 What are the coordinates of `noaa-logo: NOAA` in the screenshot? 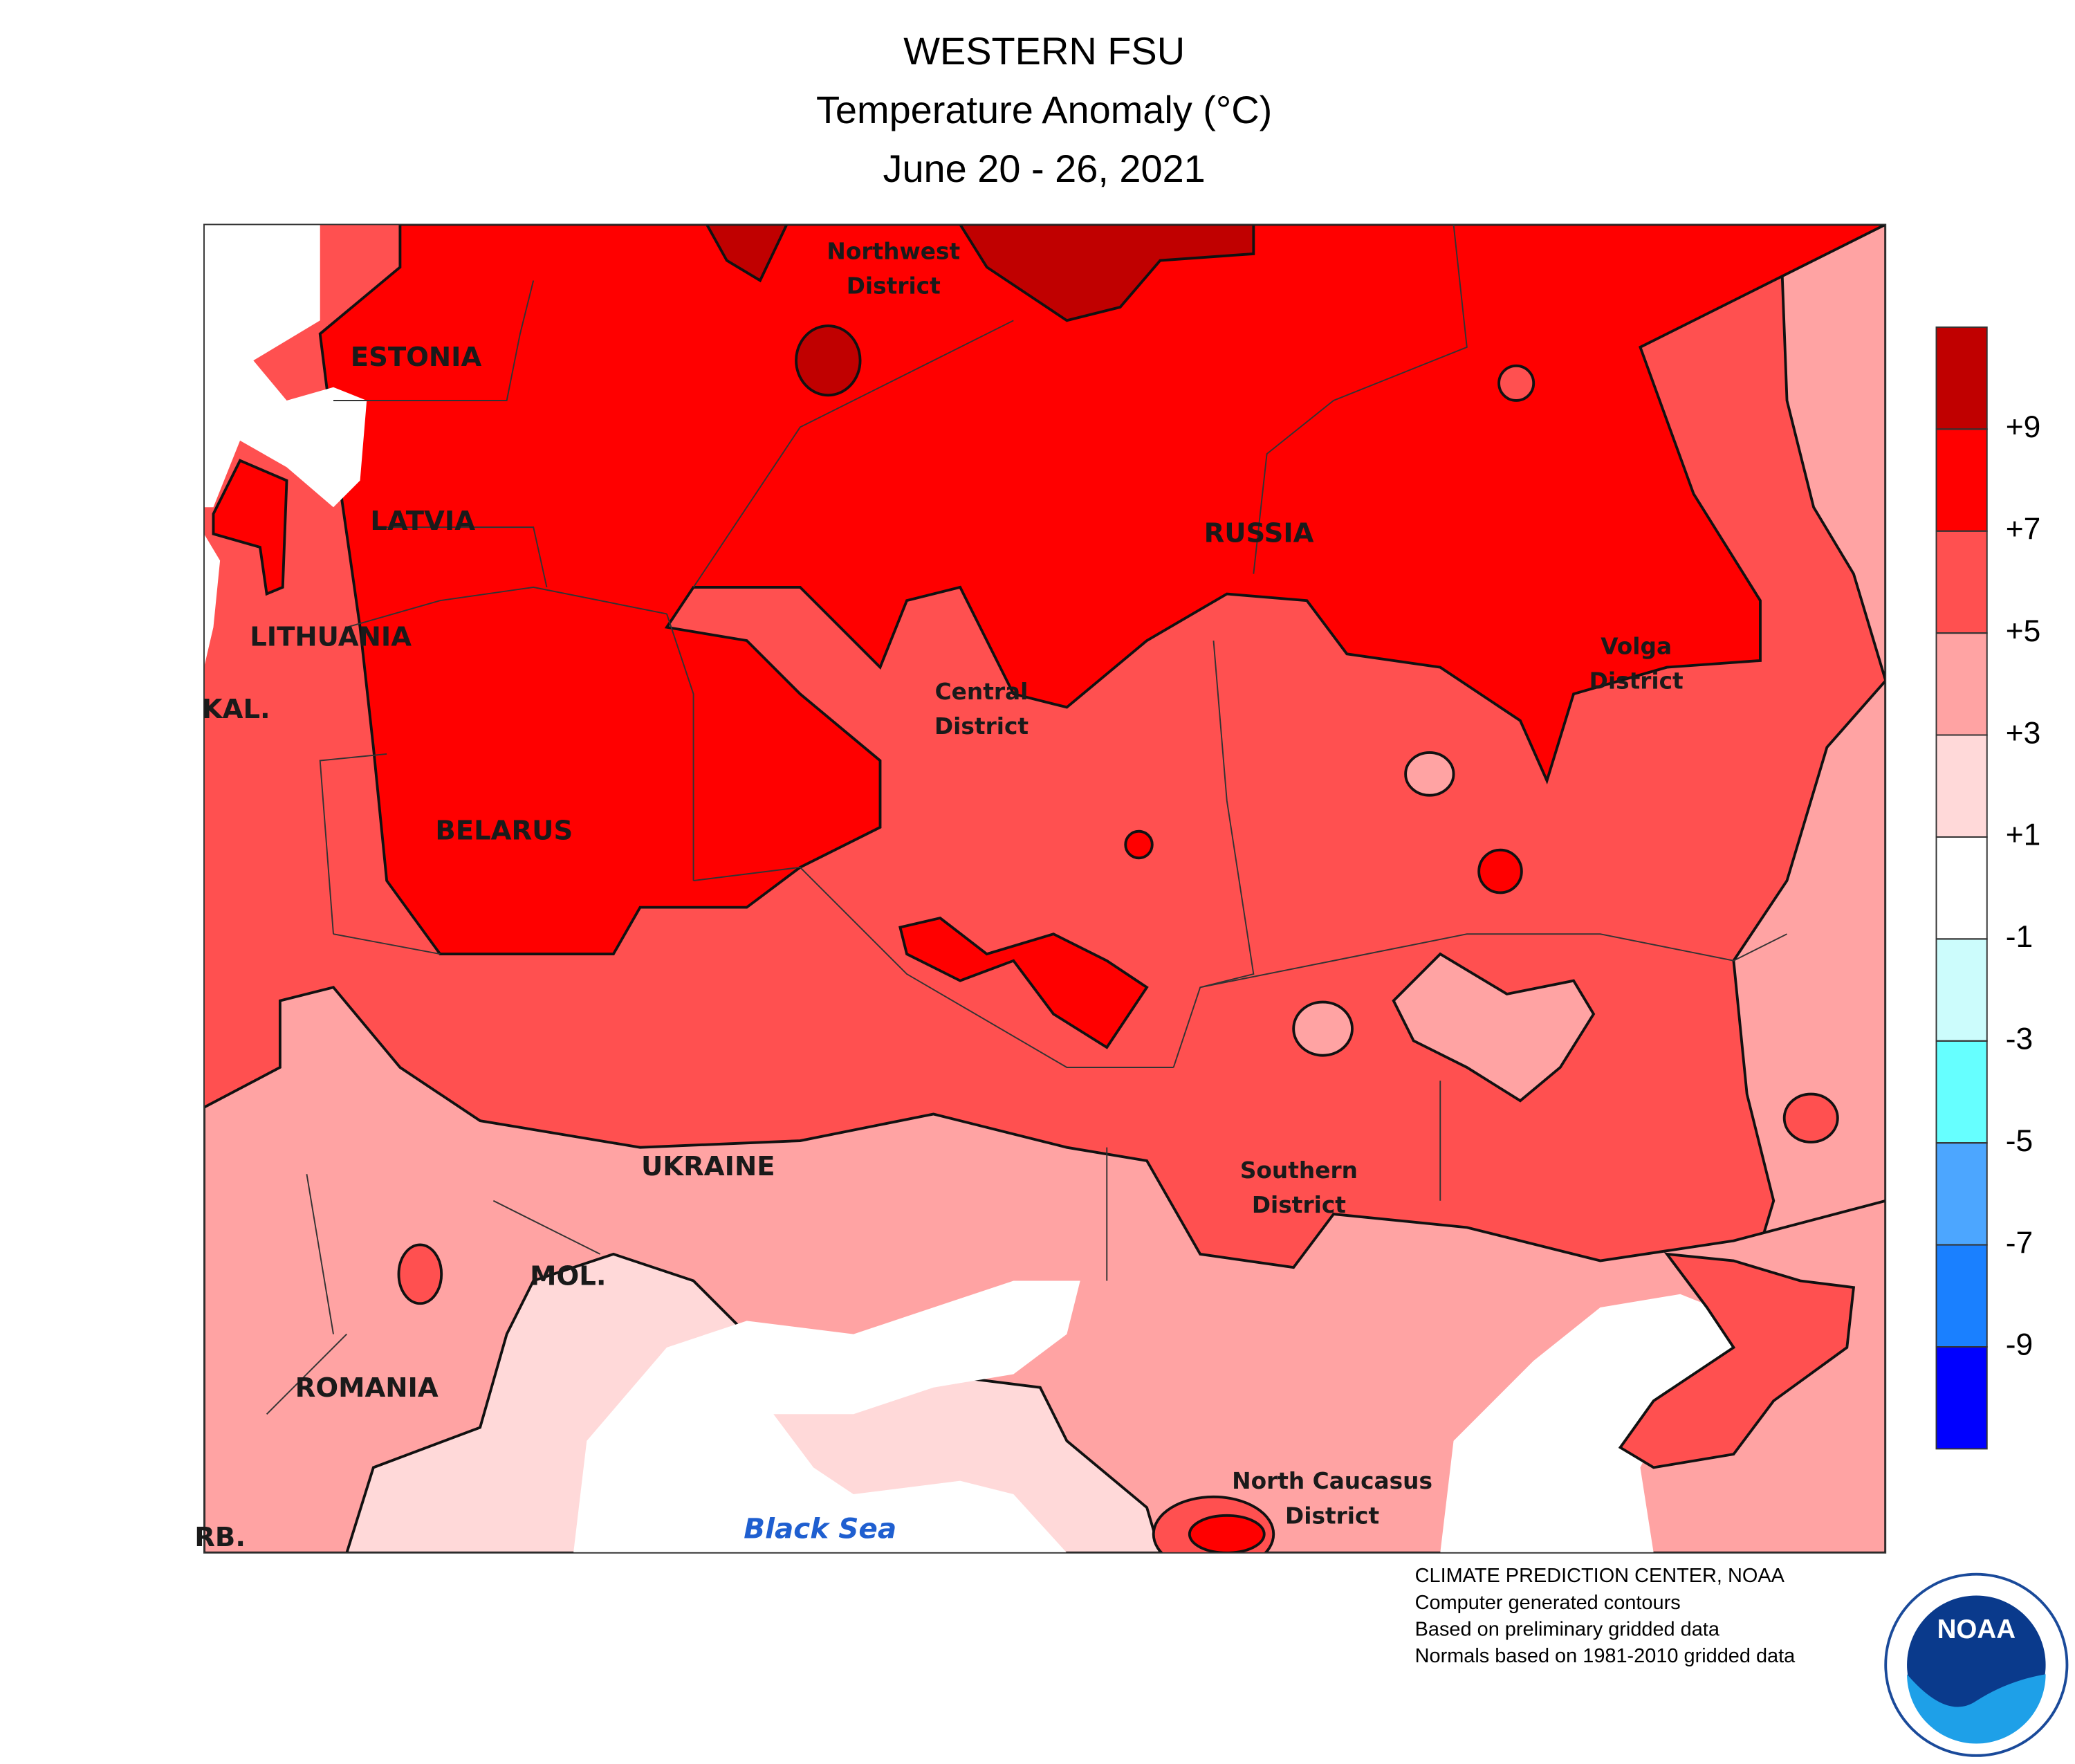 It's located at (1976, 1664).